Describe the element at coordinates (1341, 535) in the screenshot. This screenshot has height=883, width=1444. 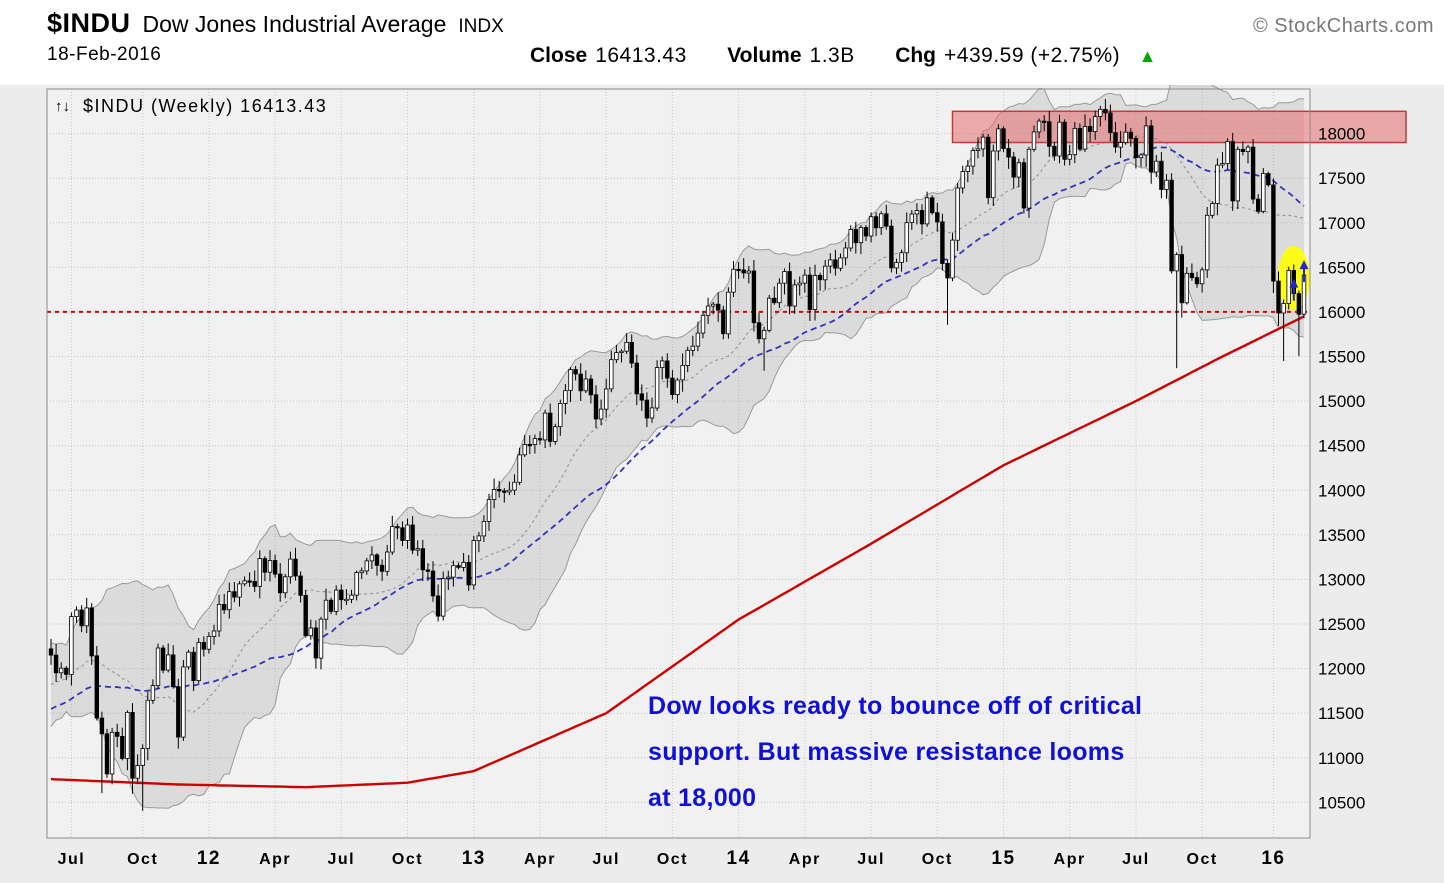
I see `svg-text: 13500` at that location.